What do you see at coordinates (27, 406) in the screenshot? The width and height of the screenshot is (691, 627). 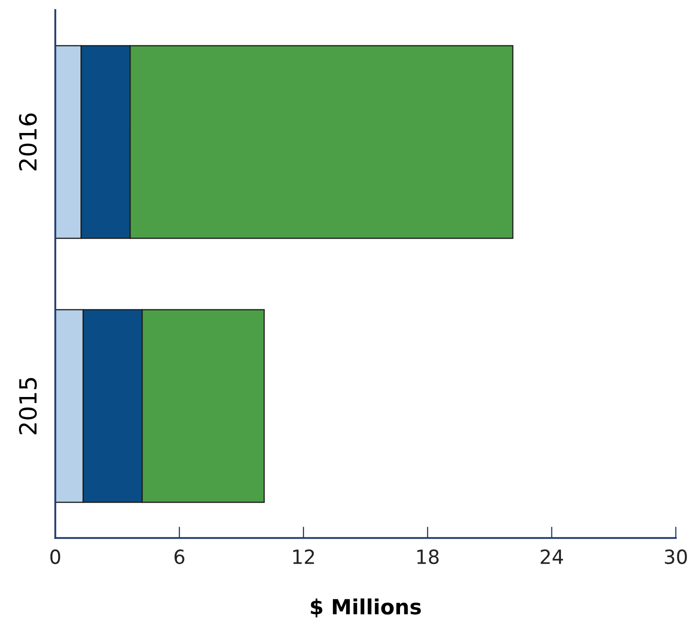 I see `y-tick-label: 2015` at bounding box center [27, 406].